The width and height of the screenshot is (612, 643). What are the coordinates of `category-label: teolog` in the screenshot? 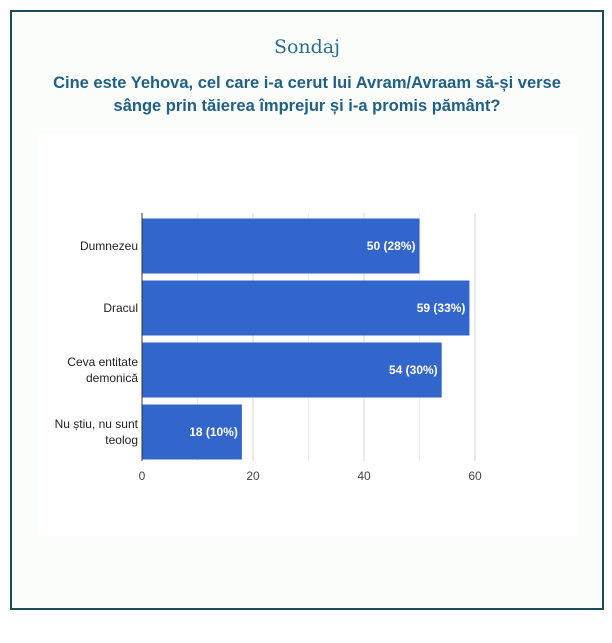 It's located at (121, 440).